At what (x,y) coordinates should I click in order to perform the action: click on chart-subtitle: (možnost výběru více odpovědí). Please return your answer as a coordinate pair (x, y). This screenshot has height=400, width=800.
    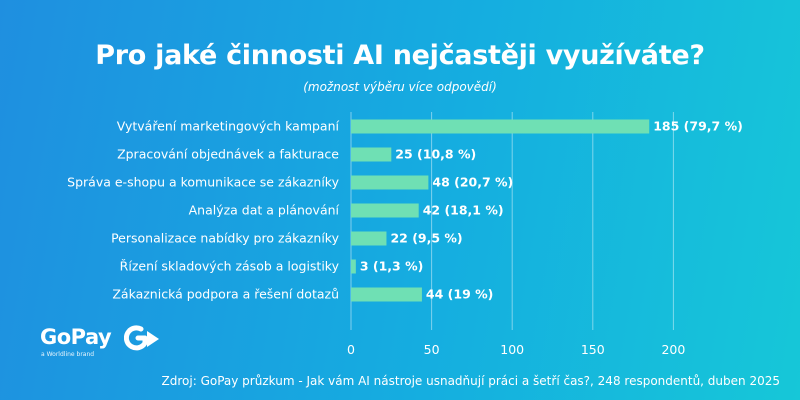
    Looking at the image, I should click on (400, 87).